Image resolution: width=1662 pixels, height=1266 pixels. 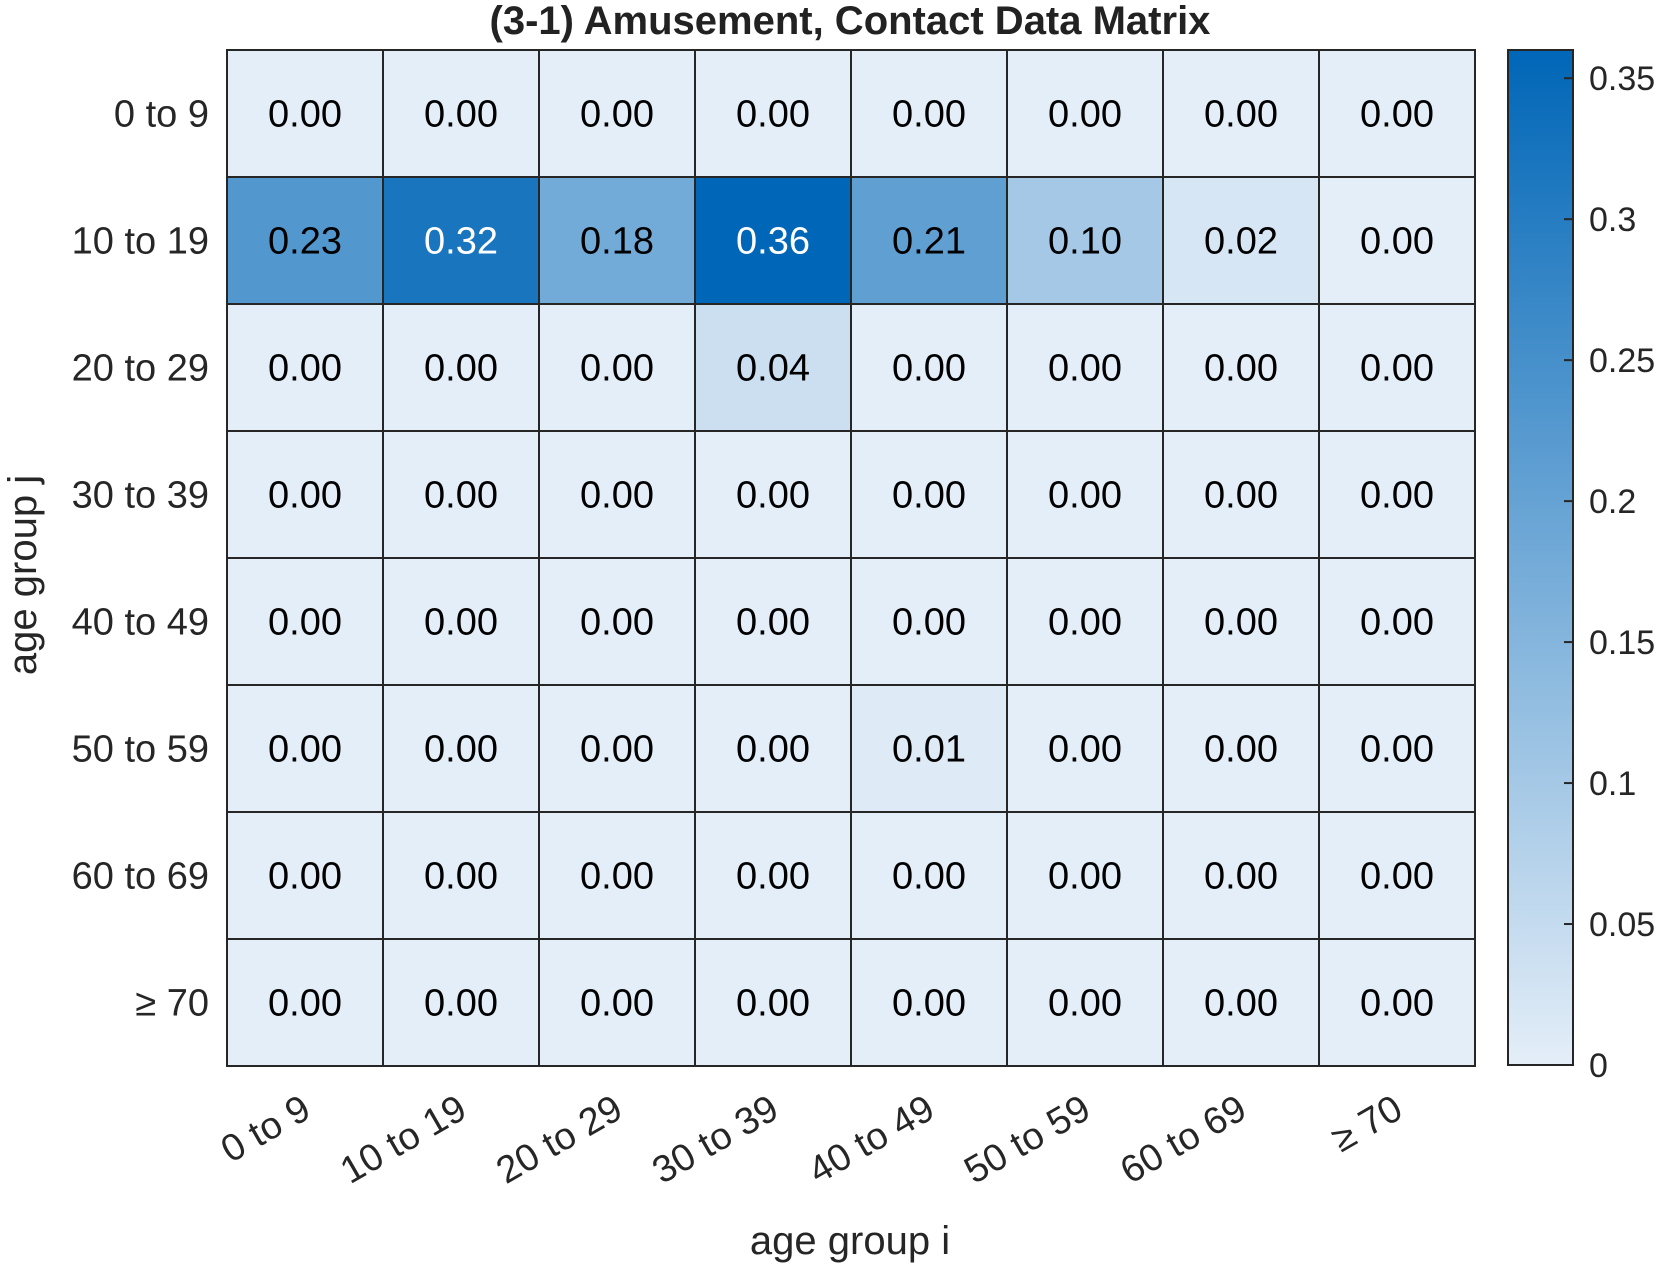 I want to click on y-tick-label: 60 to 69, so click(x=140, y=877).